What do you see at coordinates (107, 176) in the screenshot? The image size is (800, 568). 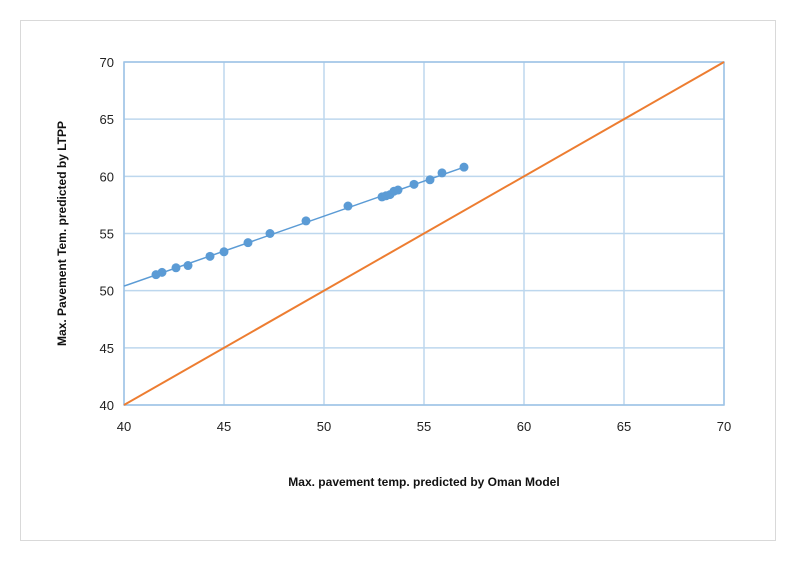 I see `y-tick-label: 60` at bounding box center [107, 176].